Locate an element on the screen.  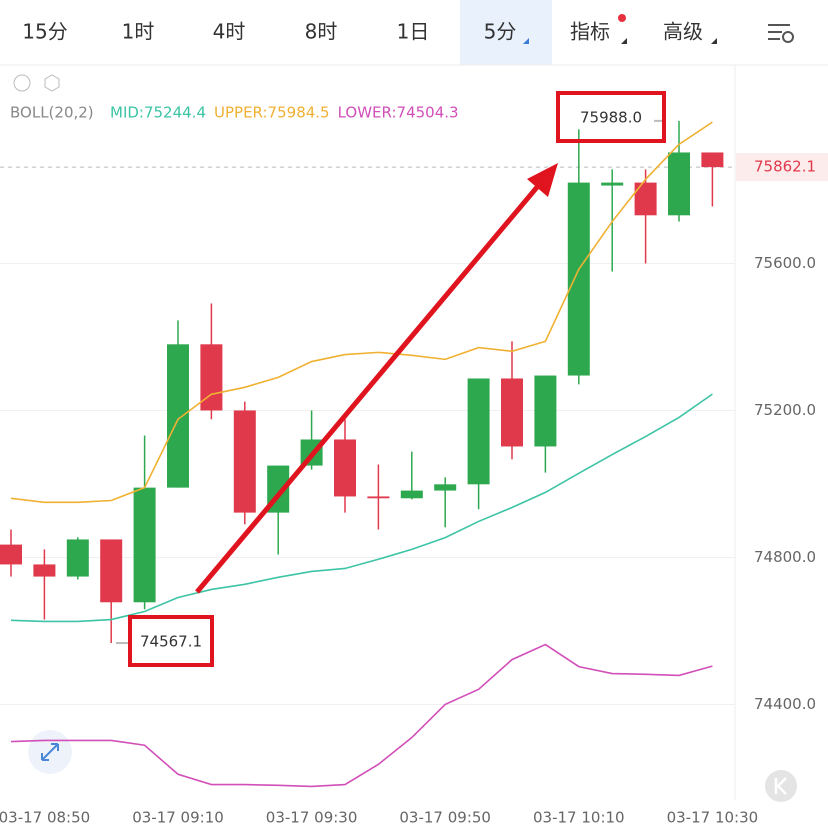
legend-entry: MID:75244.4 is located at coordinates (158, 113).